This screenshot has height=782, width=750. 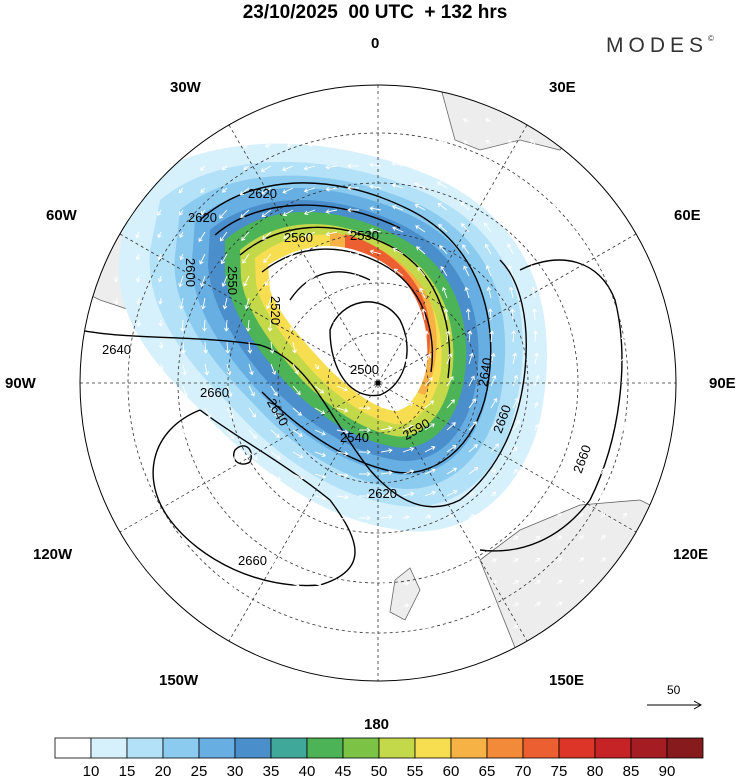 What do you see at coordinates (667, 771) in the screenshot?
I see `colorbar-tick-label: 90` at bounding box center [667, 771].